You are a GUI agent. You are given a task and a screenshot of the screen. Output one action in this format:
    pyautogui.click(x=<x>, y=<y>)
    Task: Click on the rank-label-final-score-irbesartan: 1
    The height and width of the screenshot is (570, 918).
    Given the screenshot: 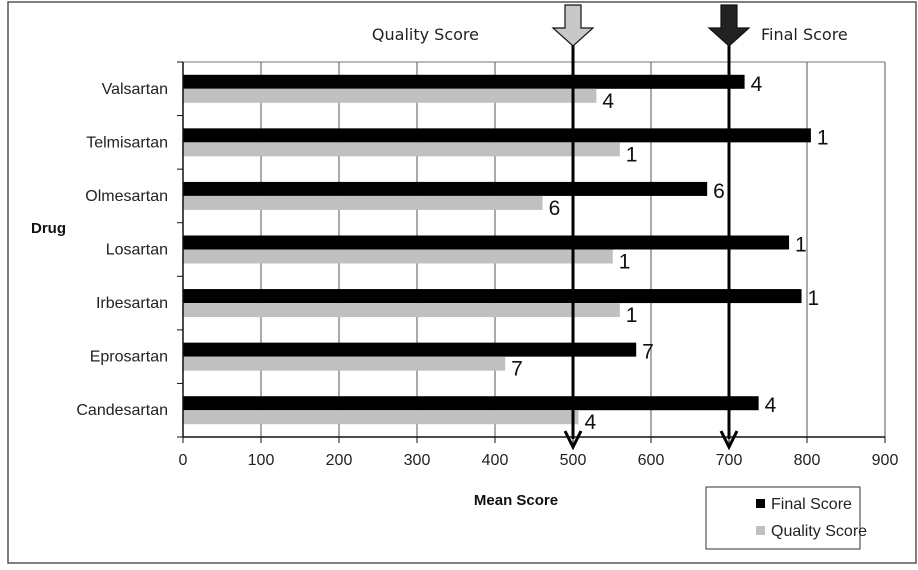 What is the action you would take?
    pyautogui.click(x=814, y=298)
    